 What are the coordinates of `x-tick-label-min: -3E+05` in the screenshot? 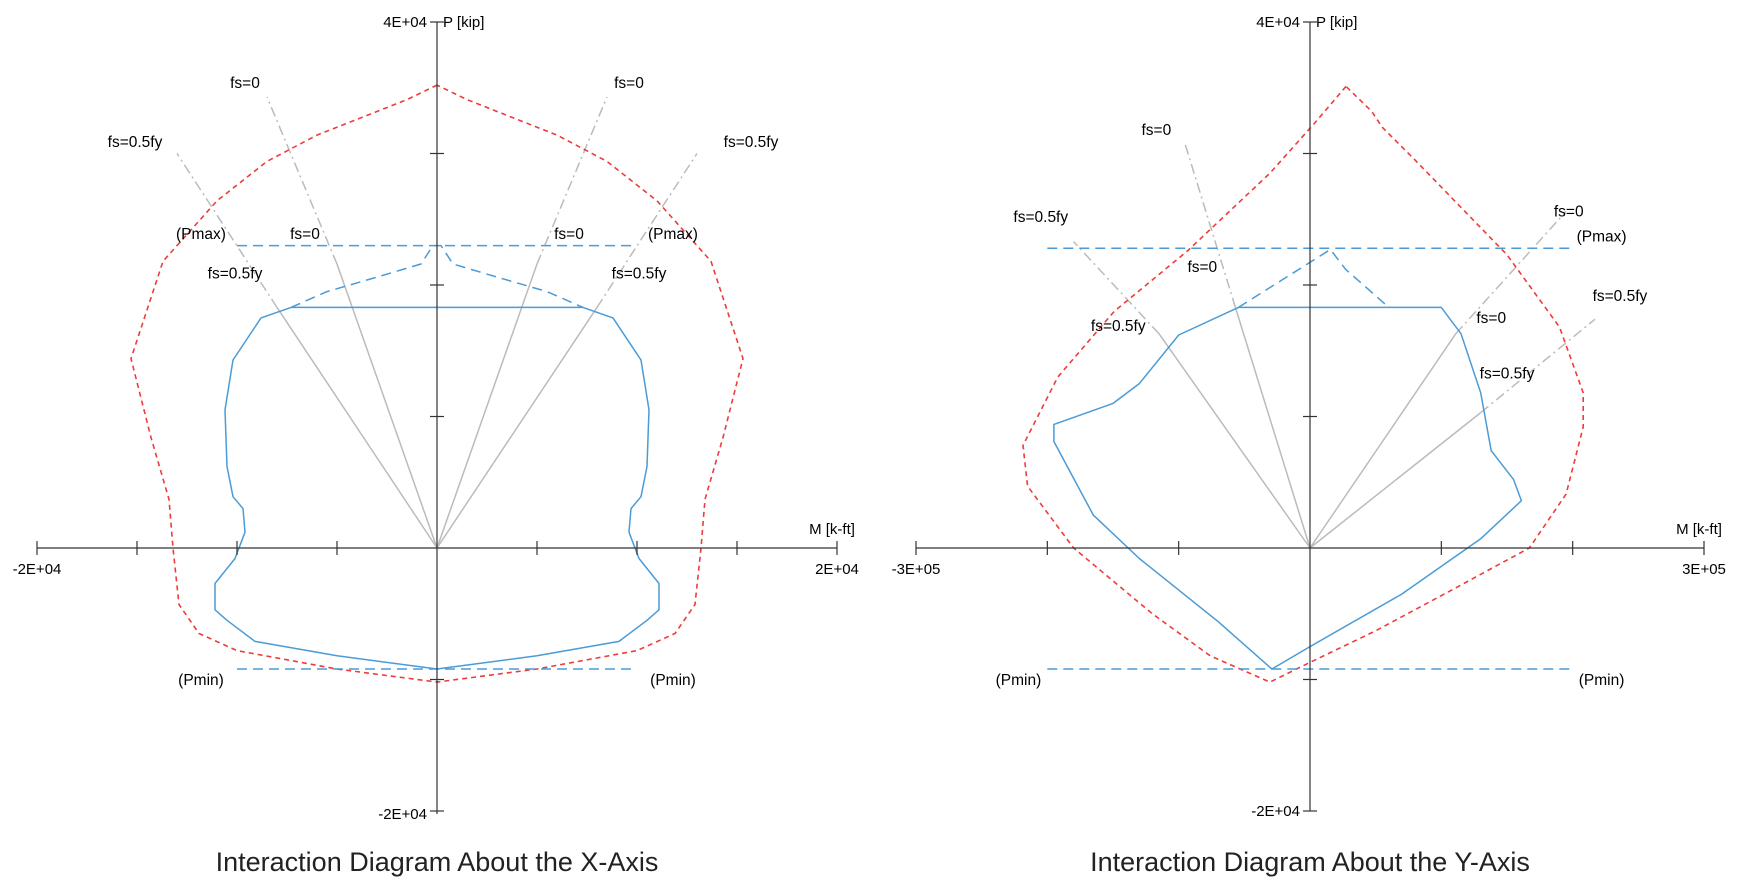 It's located at (916, 569).